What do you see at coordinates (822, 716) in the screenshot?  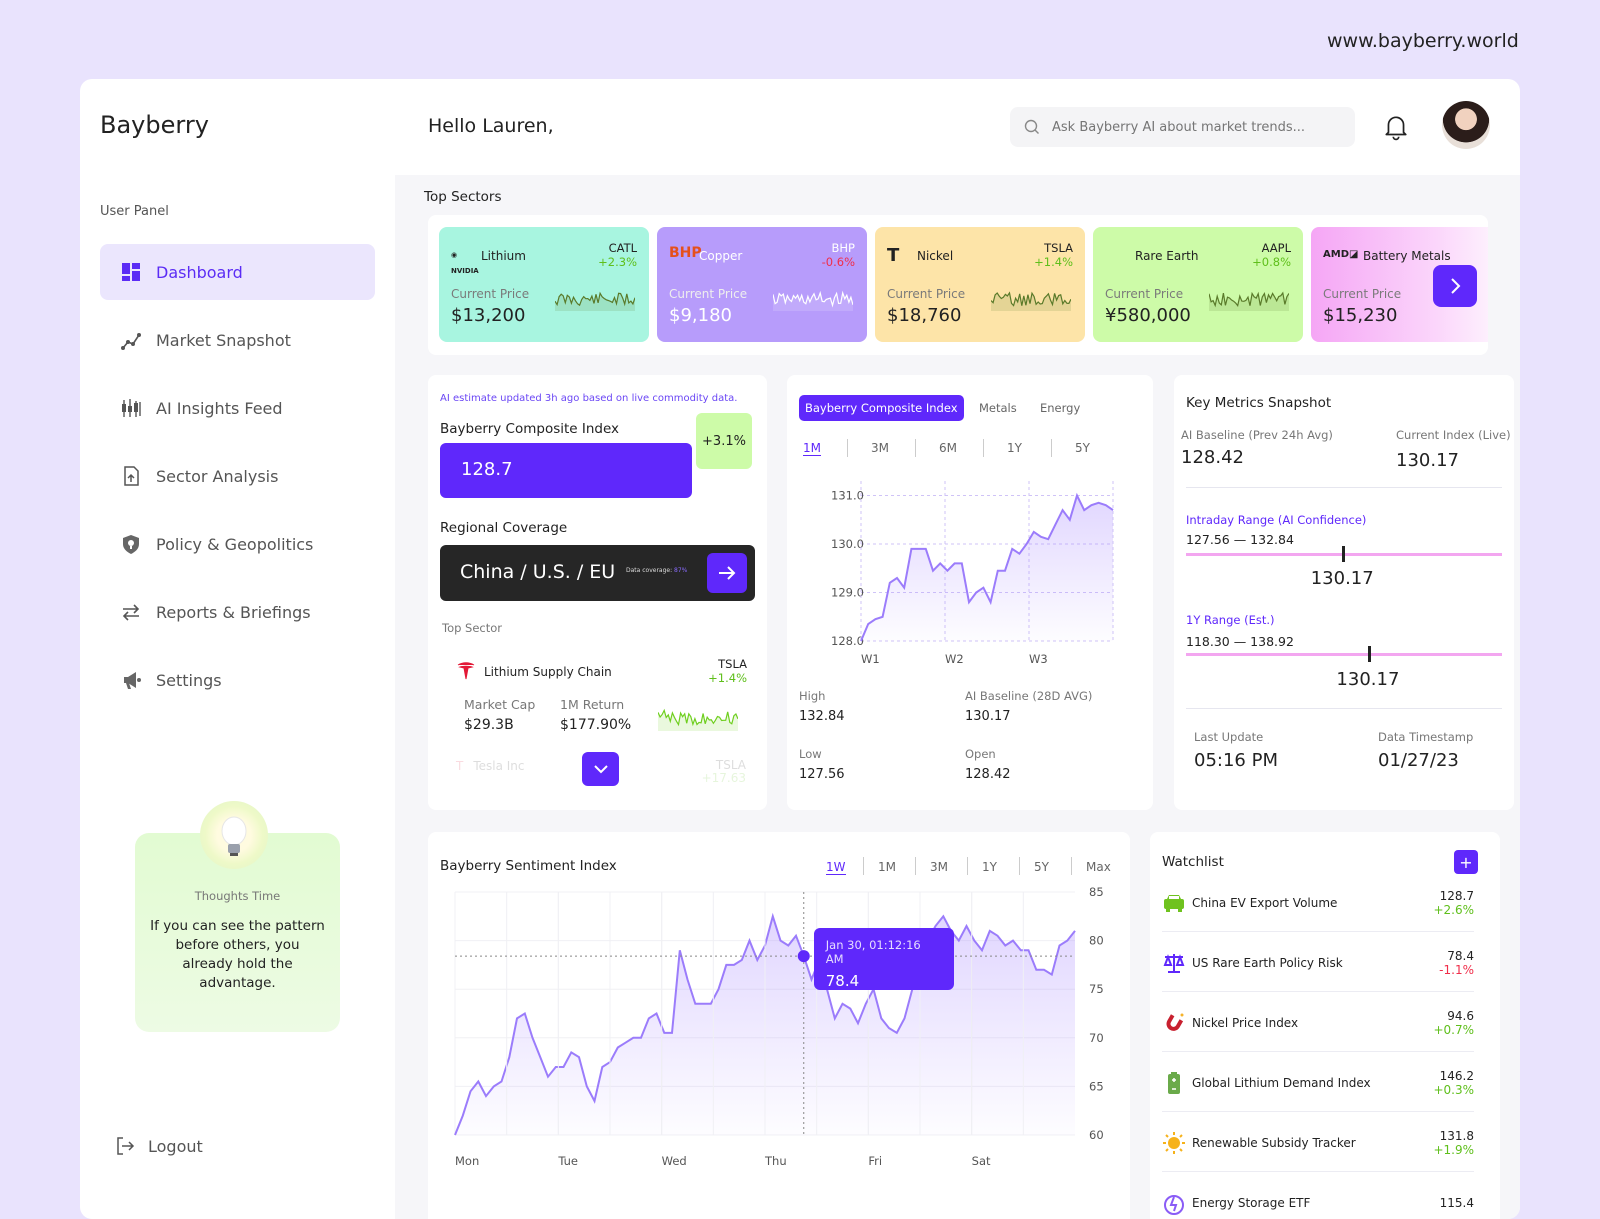 I see `stat-value: 132.84` at bounding box center [822, 716].